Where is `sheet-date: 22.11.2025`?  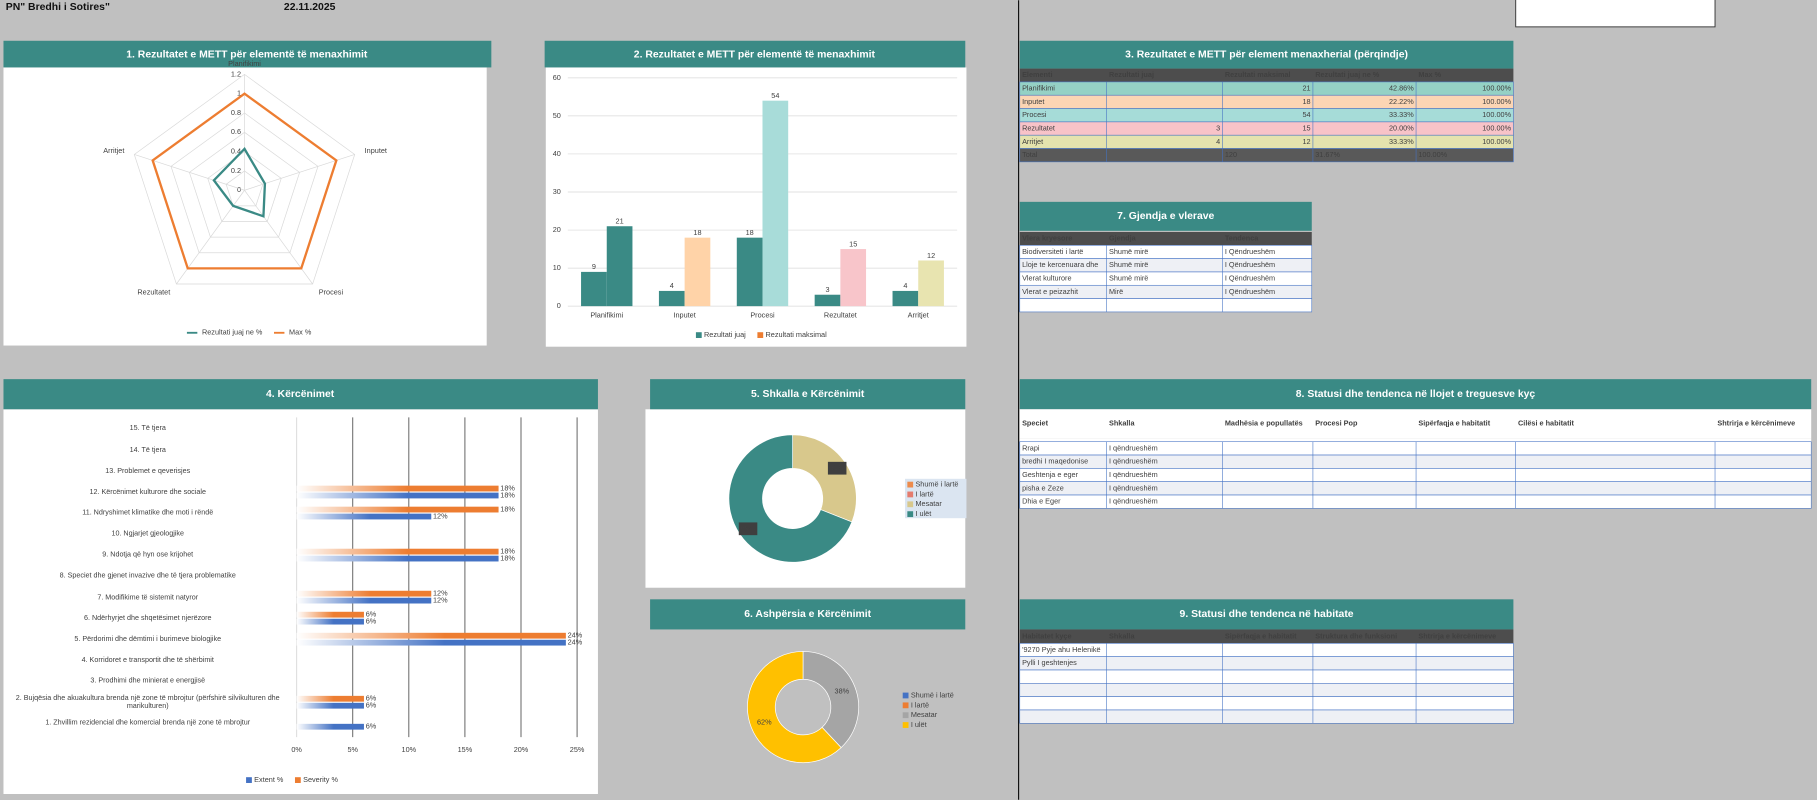
sheet-date: 22.11.2025 is located at coordinates (310, 7).